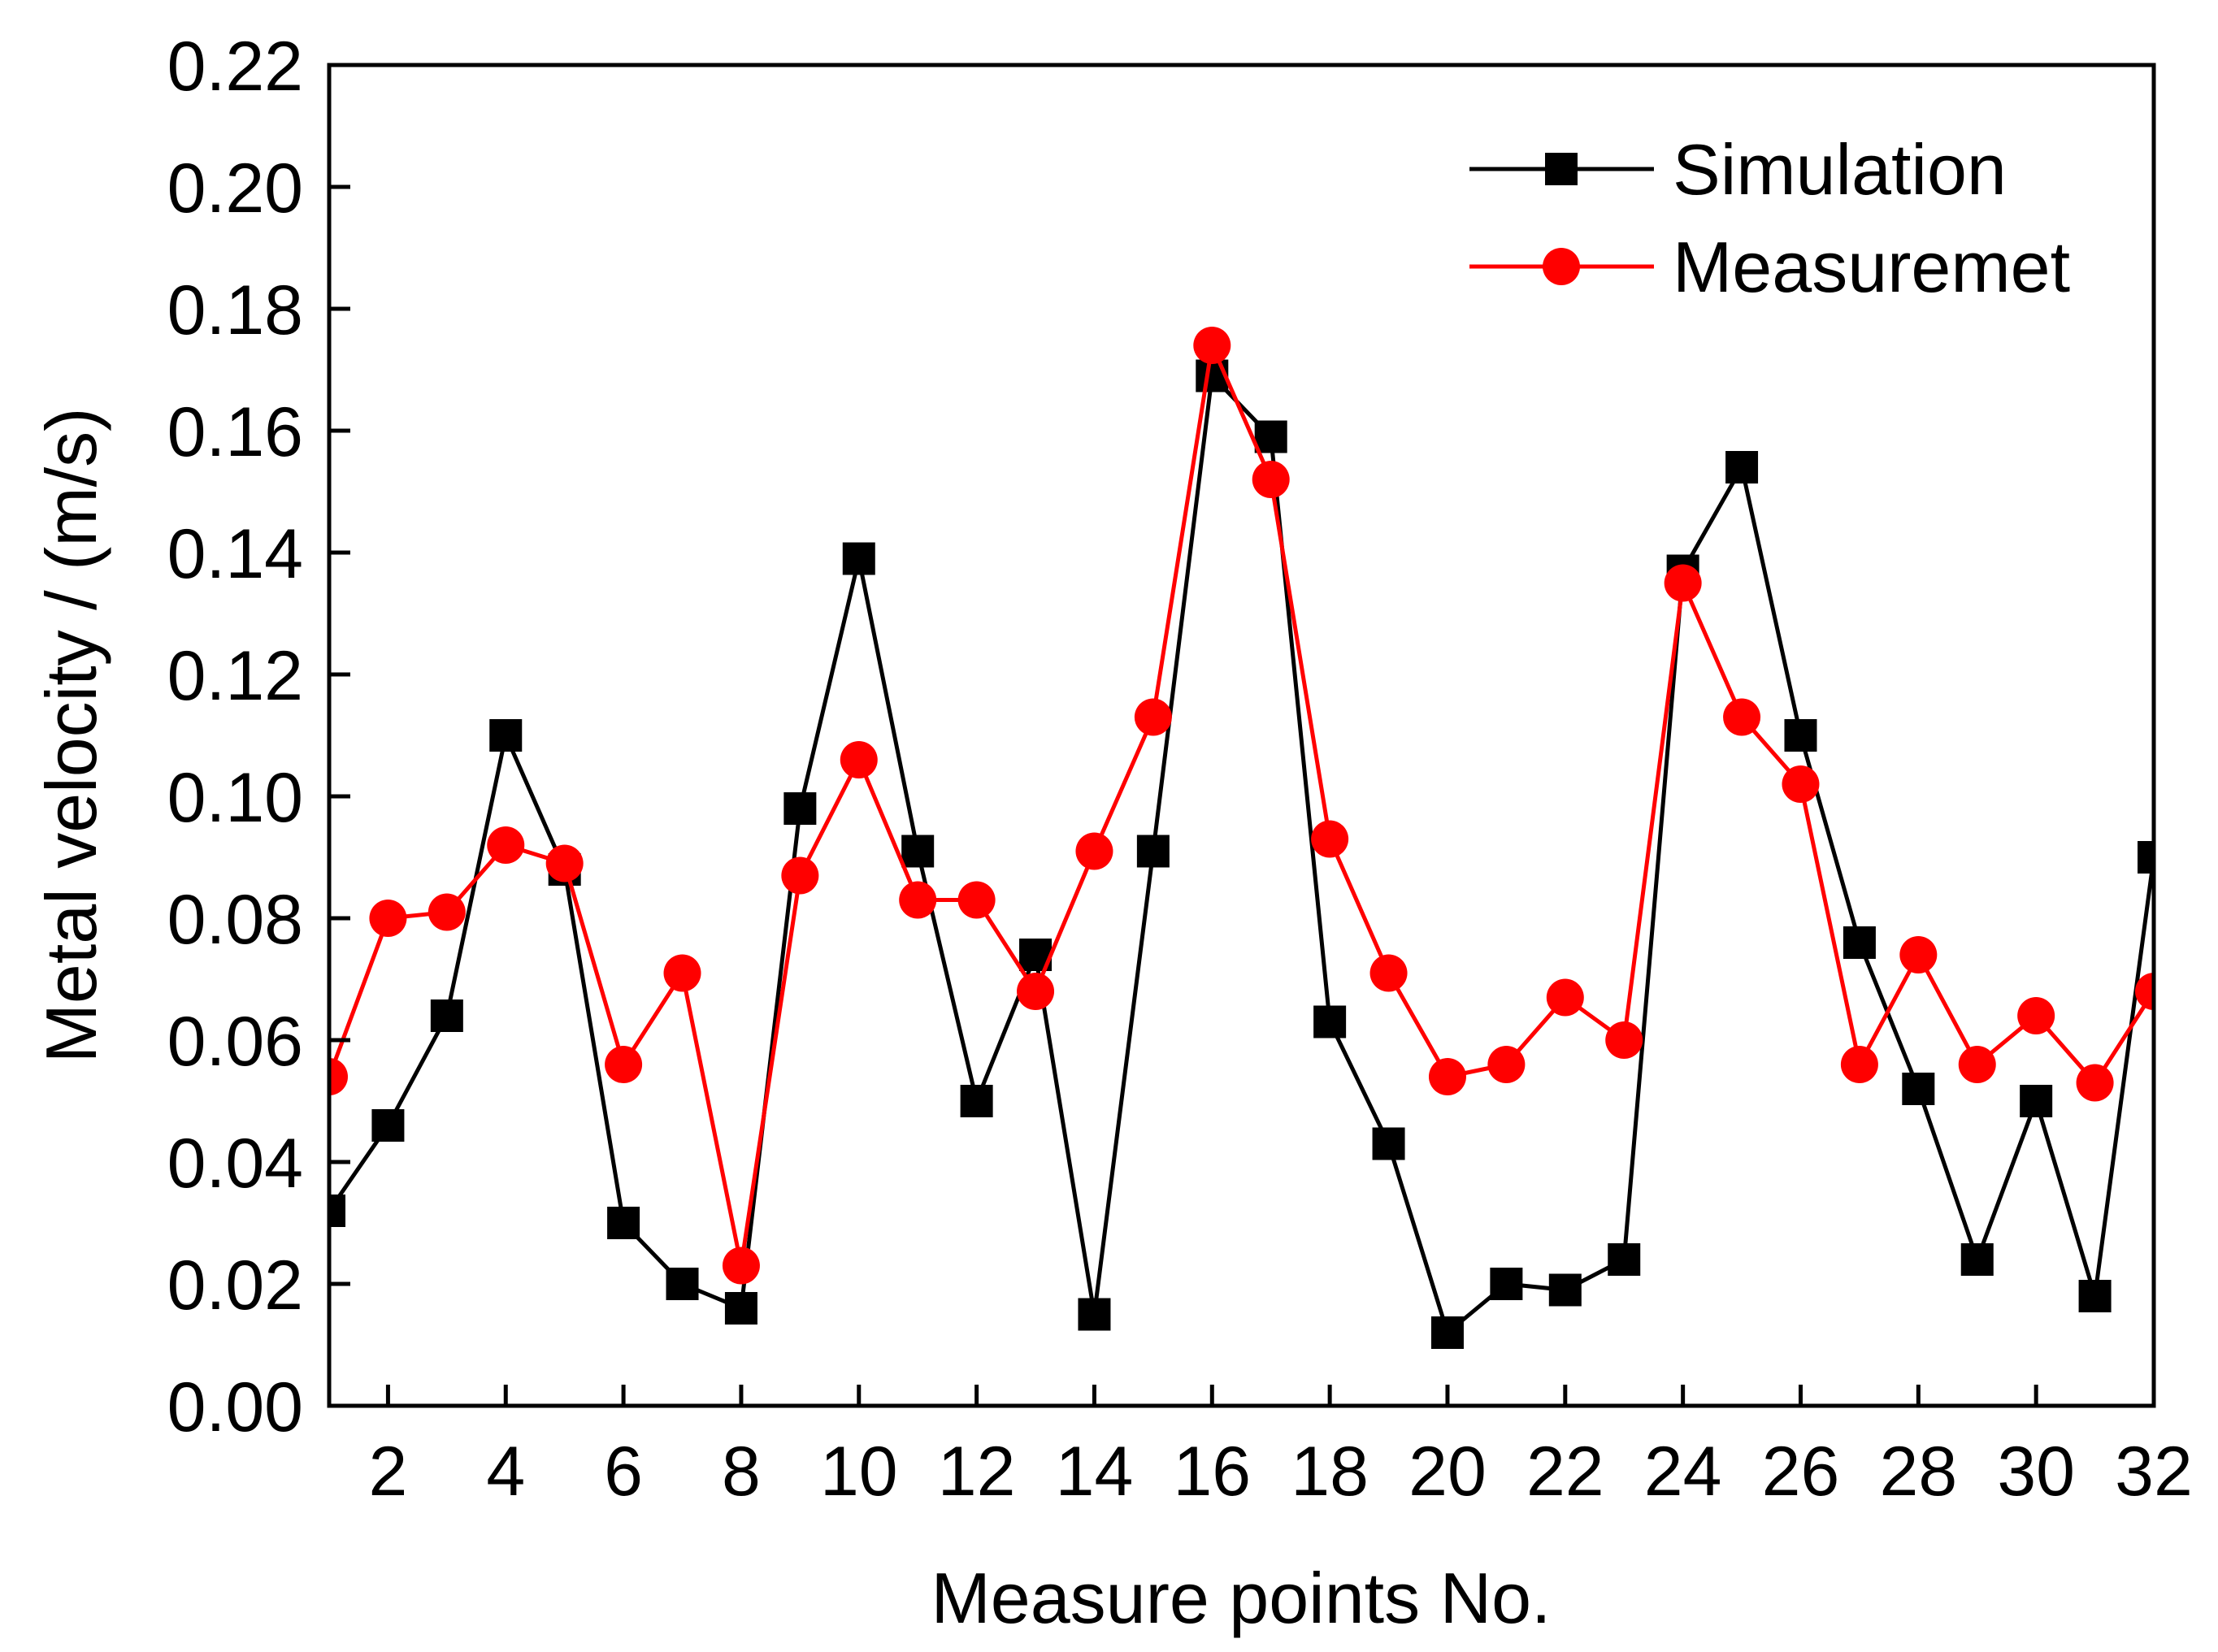 The width and height of the screenshot is (2218, 1652). I want to click on x-tick-label: 8, so click(741, 1472).